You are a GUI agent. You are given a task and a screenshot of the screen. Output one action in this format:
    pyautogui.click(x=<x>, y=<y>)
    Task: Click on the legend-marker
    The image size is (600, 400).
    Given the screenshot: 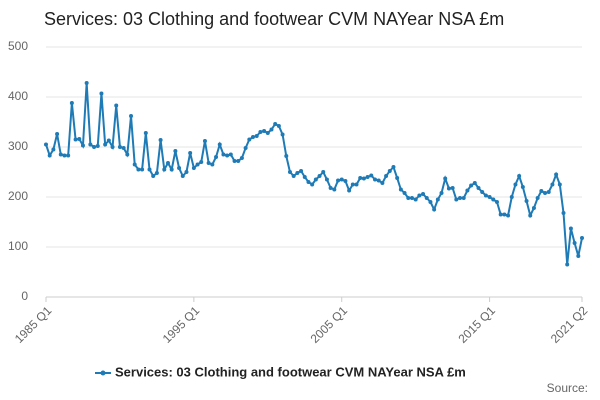 What is the action you would take?
    pyautogui.click(x=103, y=373)
    